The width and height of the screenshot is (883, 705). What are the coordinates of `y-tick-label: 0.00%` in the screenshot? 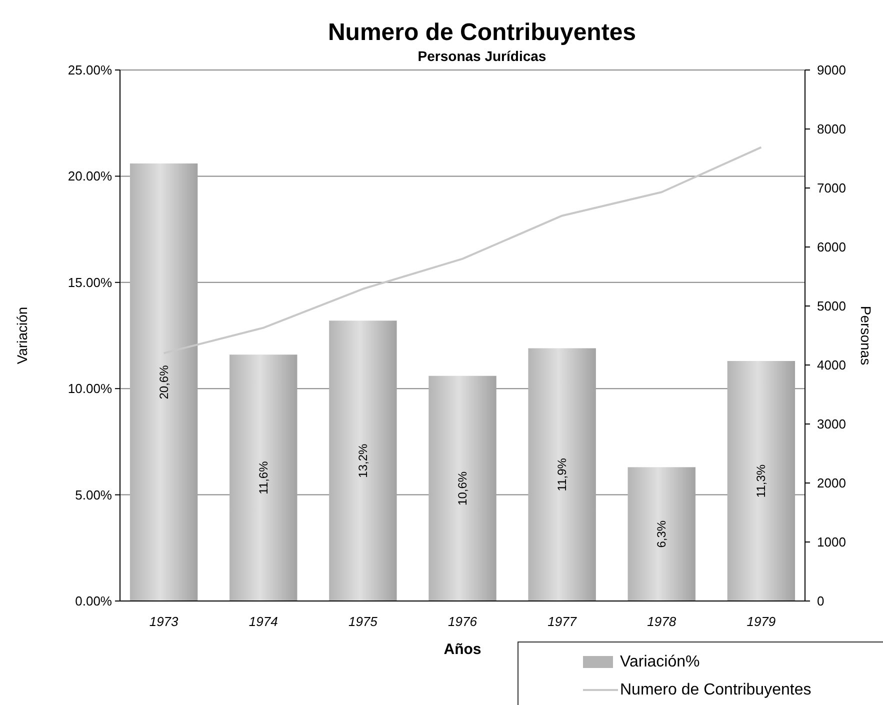 It's located at (93, 601).